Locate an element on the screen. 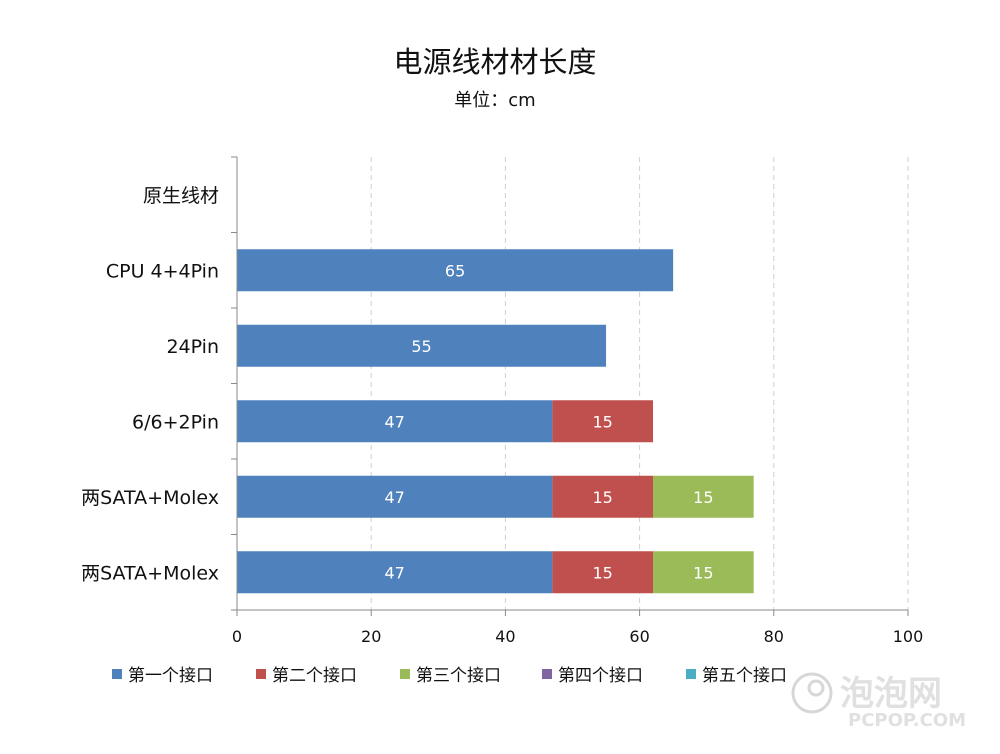 The height and width of the screenshot is (754, 1000). legend-label: 第二个接口 is located at coordinates (314, 676).